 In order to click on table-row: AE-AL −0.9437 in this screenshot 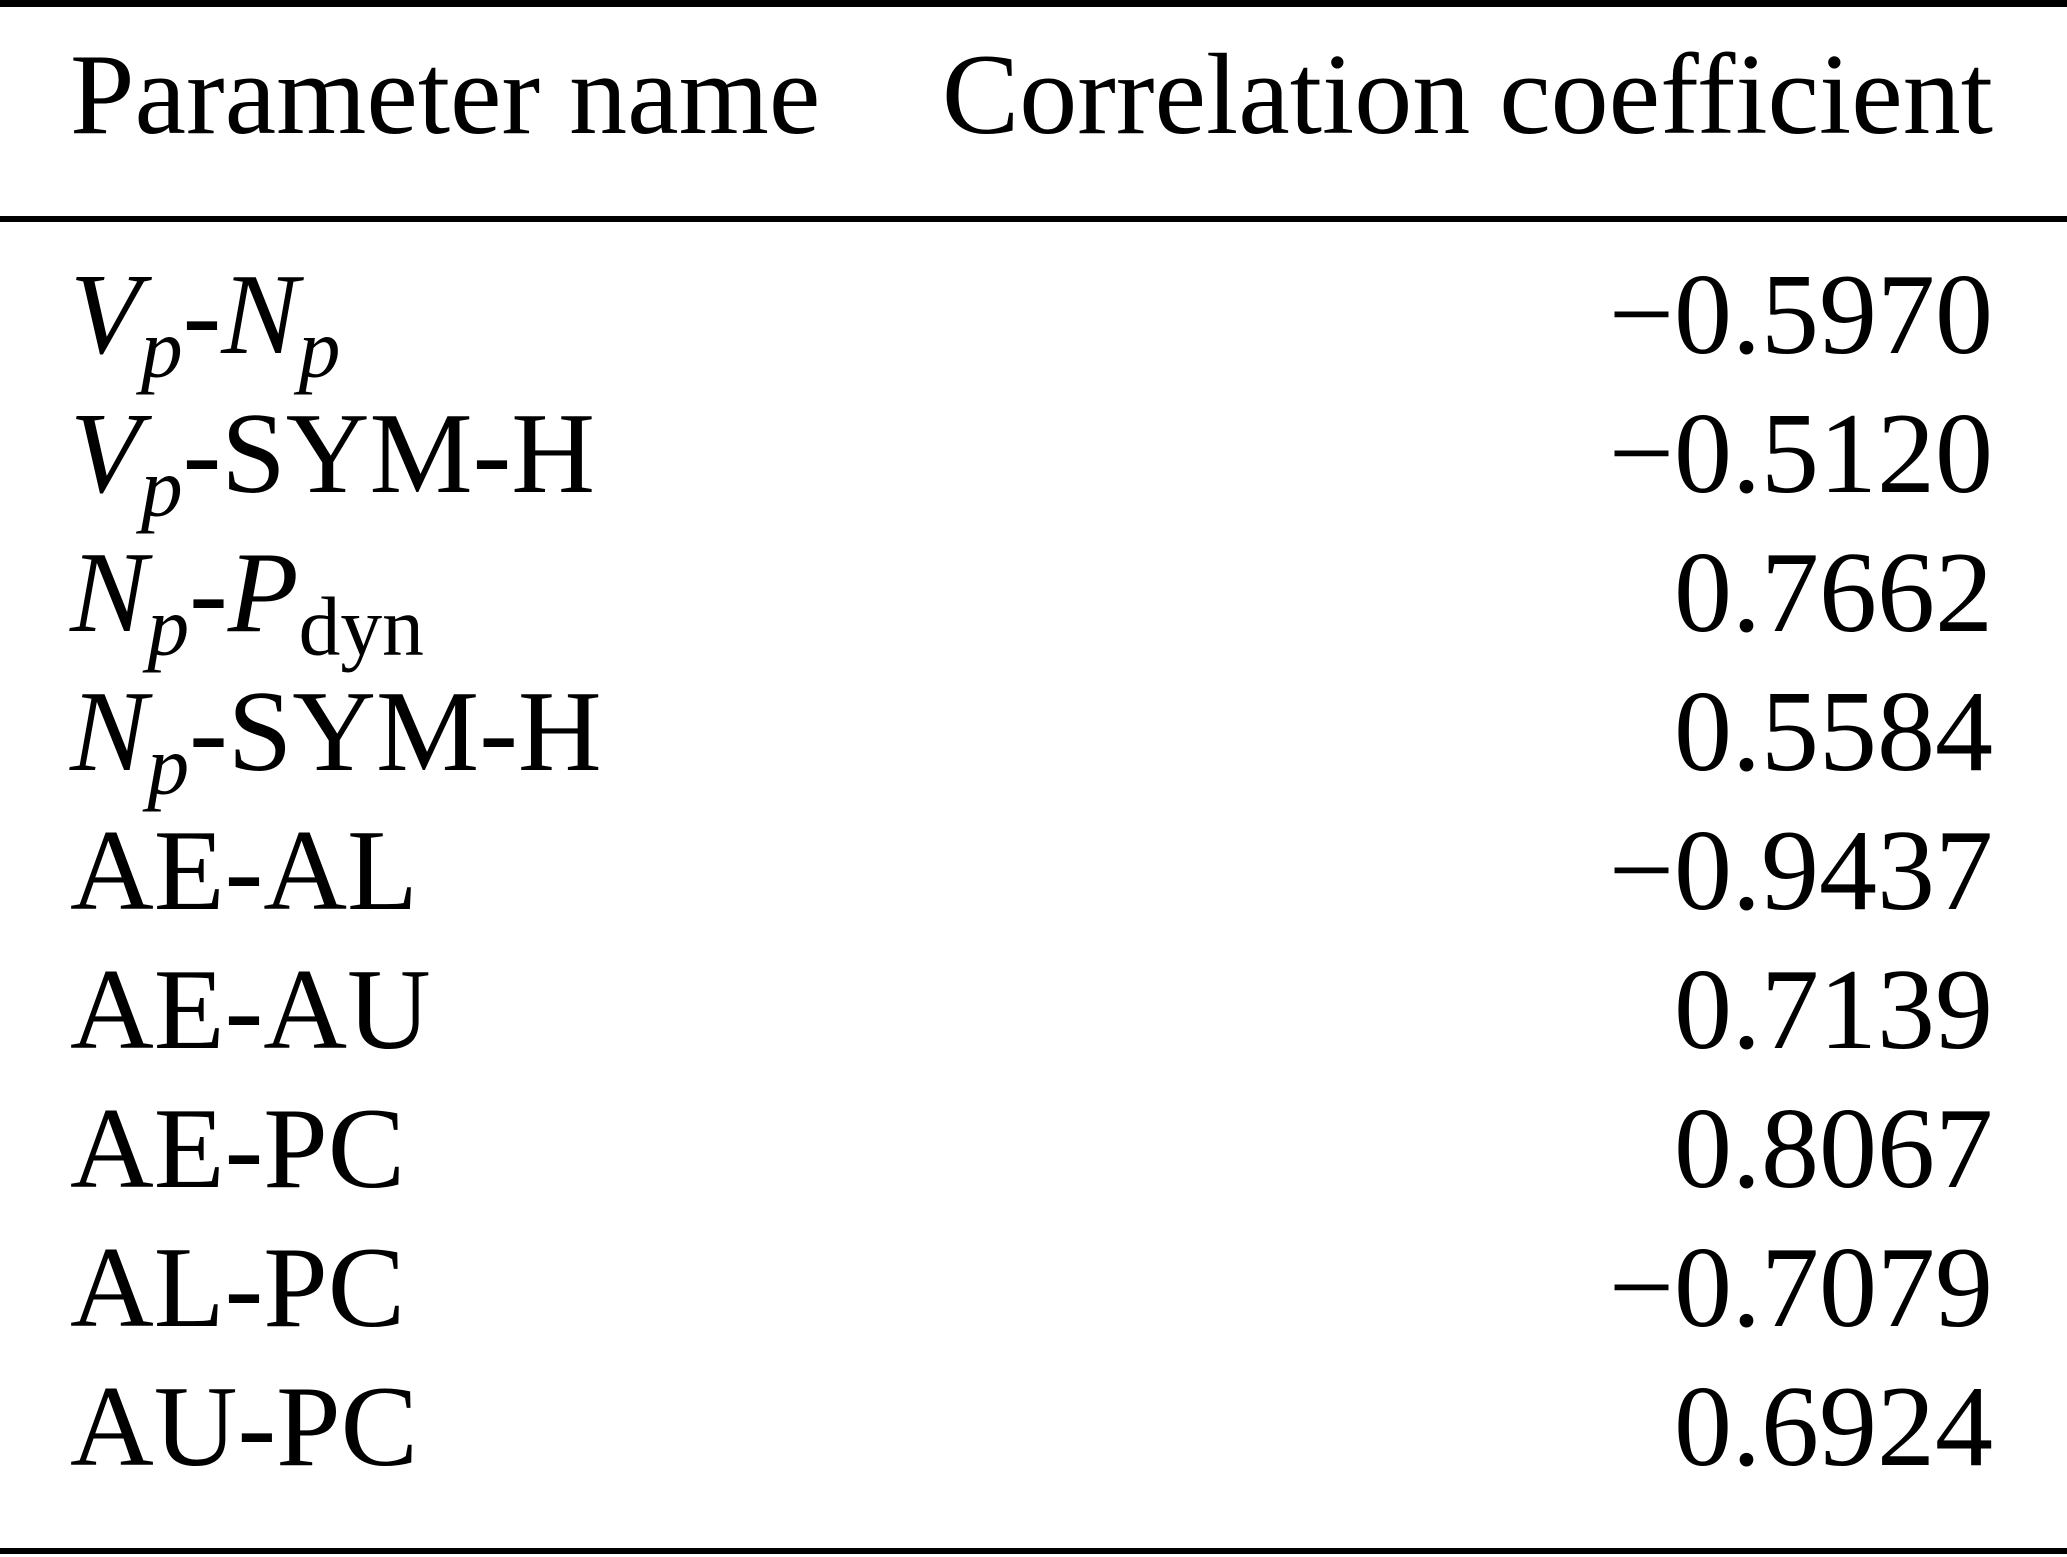, I will do `click(1033, 871)`.